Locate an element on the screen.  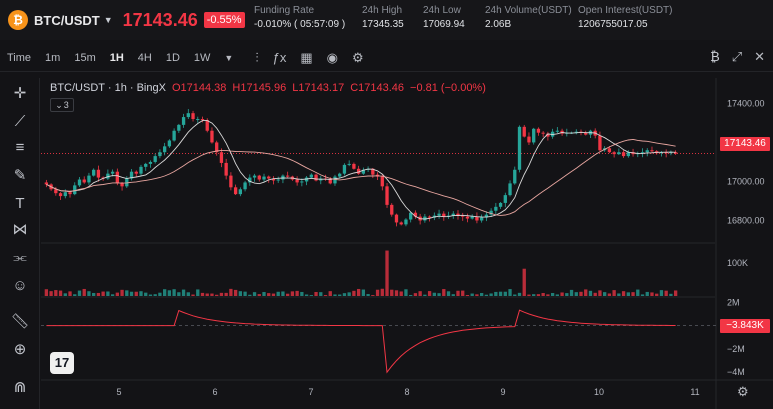
indicators-toggle-button: ⌄ 3 is located at coordinates (62, 105).